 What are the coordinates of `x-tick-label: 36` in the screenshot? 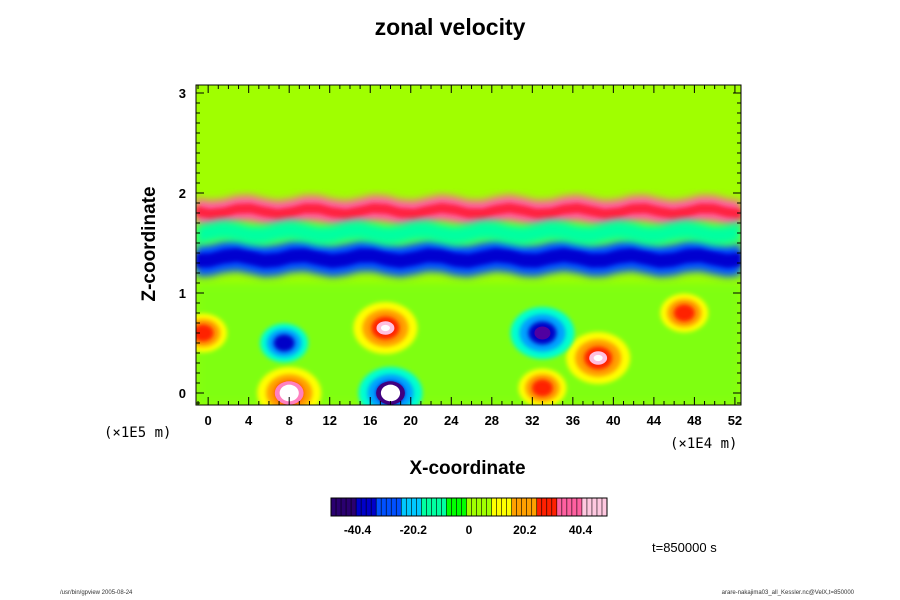 It's located at (573, 420).